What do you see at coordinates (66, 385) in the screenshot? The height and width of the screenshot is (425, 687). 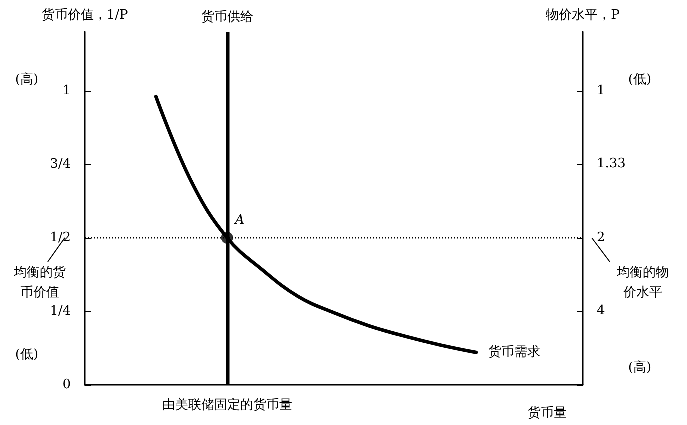 I see `y-tick-label: 0` at bounding box center [66, 385].